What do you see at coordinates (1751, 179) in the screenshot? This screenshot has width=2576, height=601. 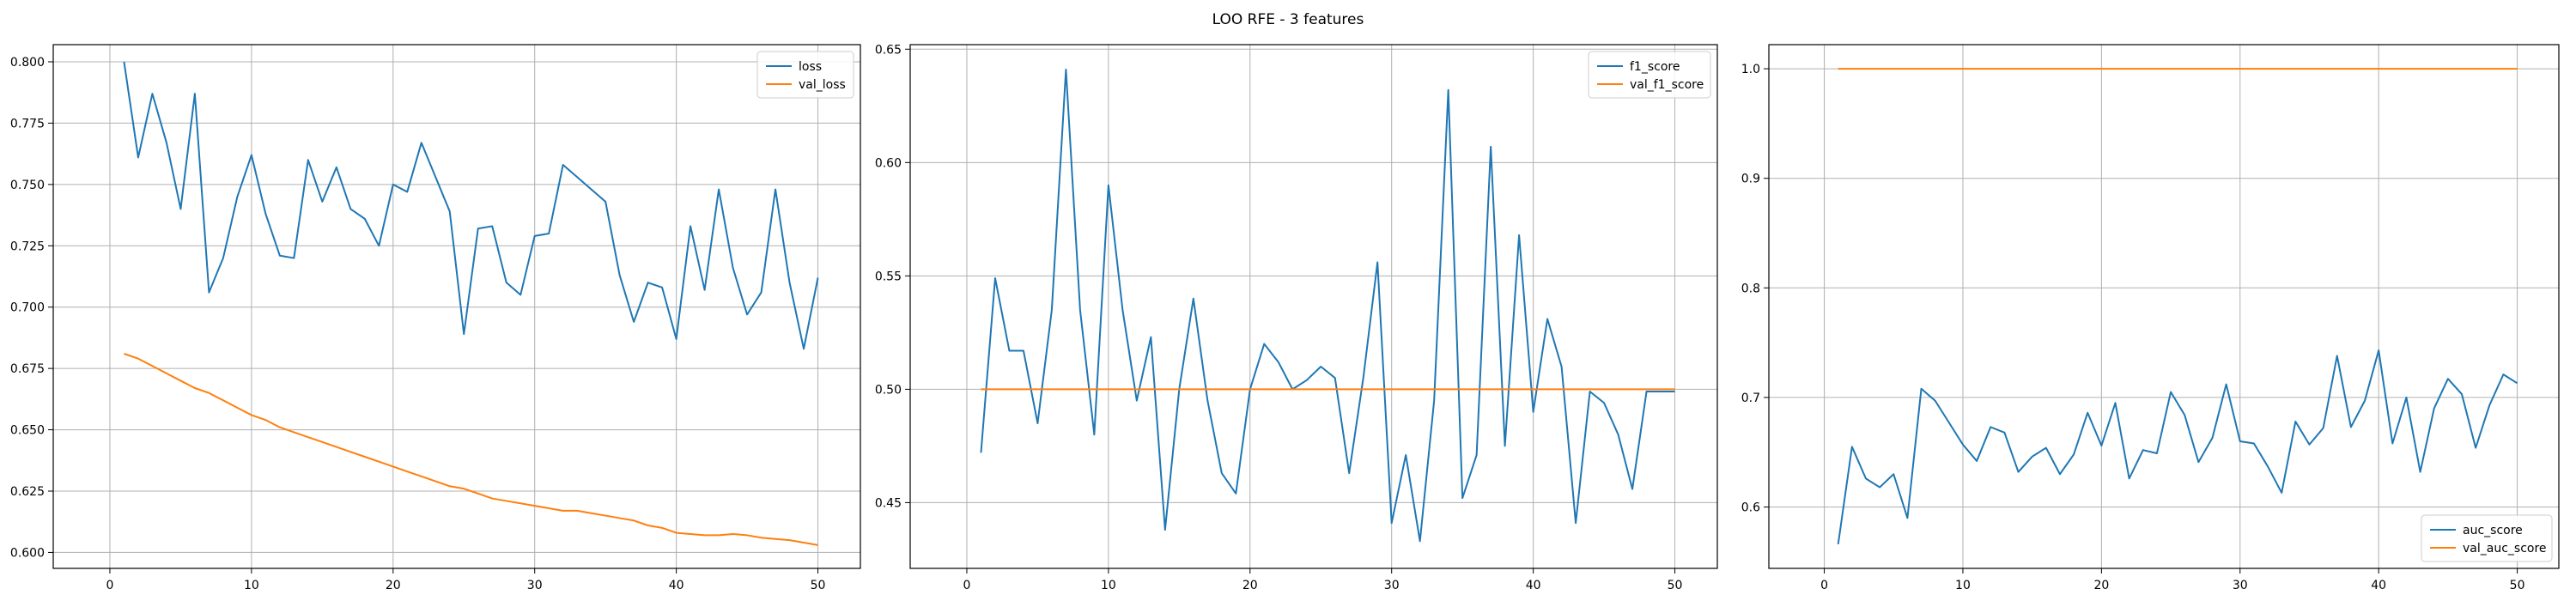 I see `y-tick-label: 0.9` at bounding box center [1751, 179].